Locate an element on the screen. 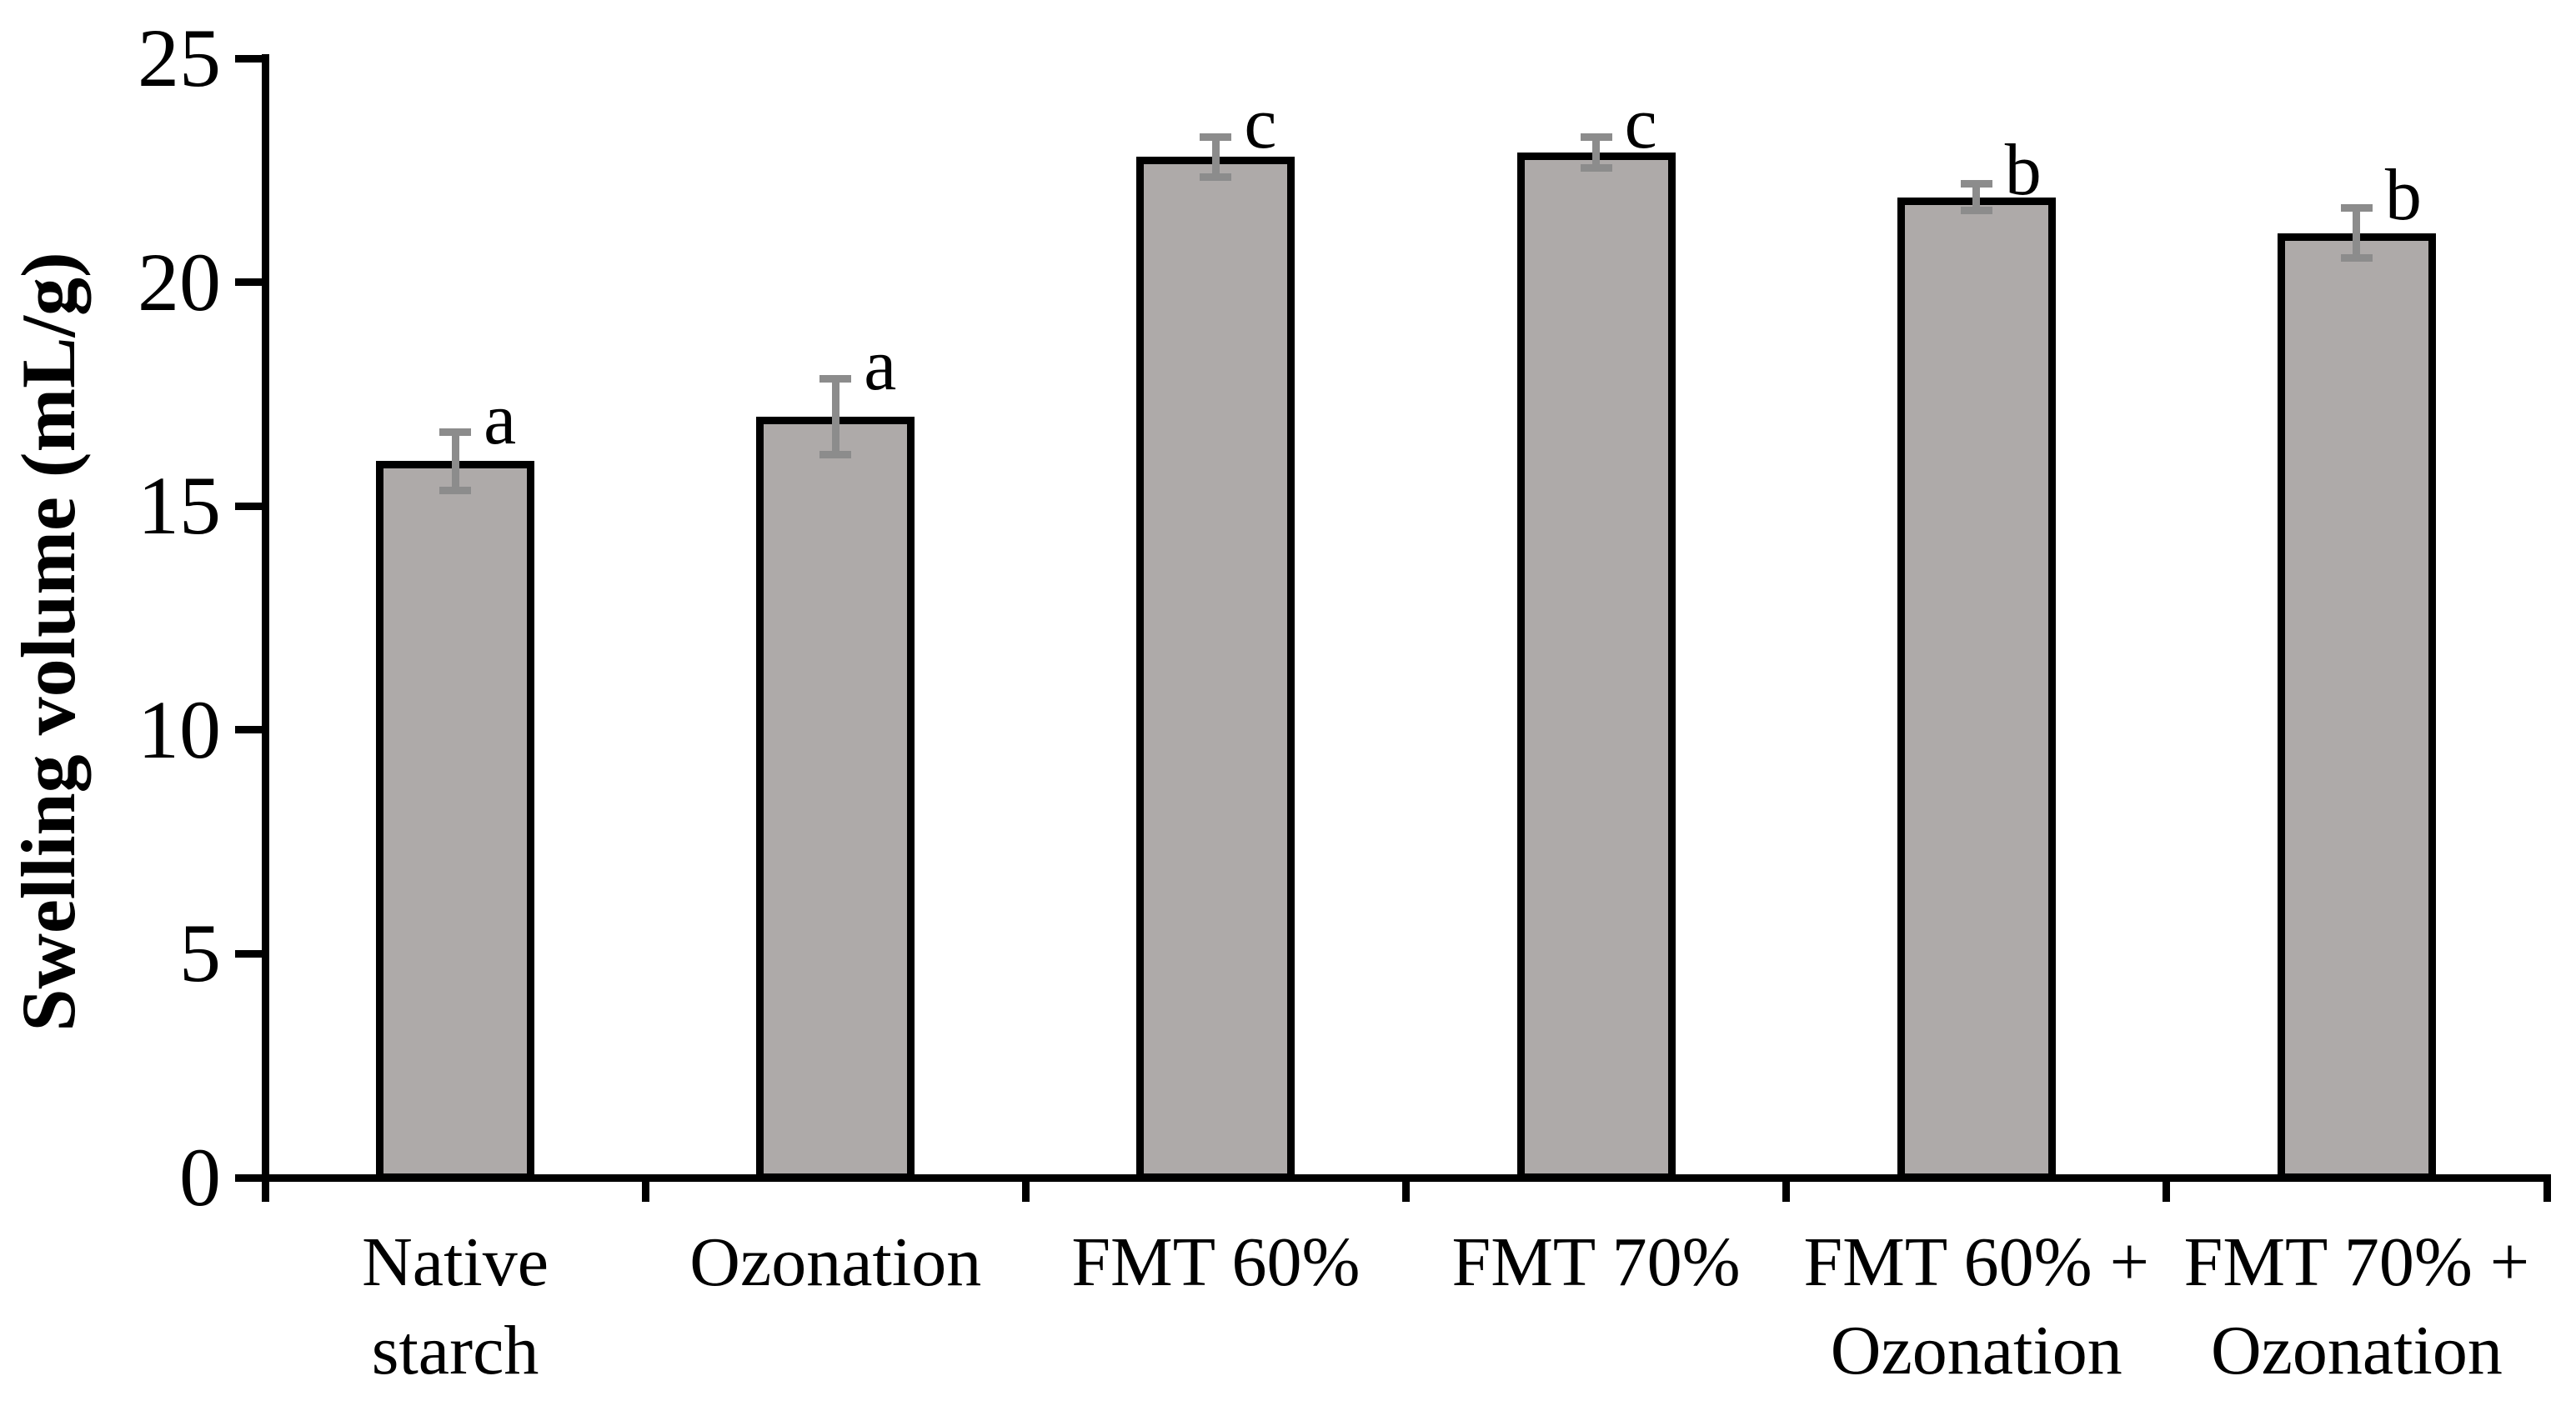 Image resolution: width=2576 pixels, height=1416 pixels. y-axis-line is located at coordinates (265, 627).